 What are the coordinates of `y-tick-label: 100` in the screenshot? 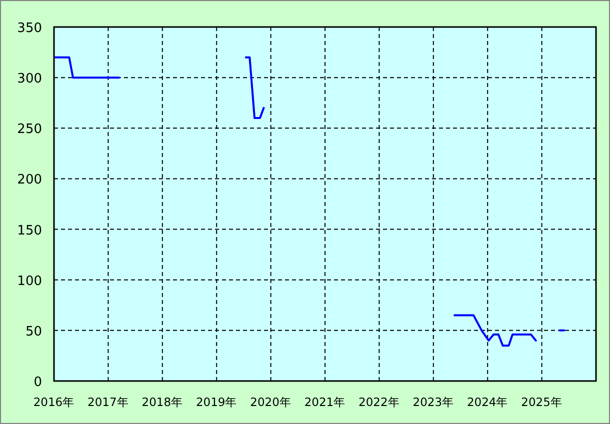 It's located at (29, 281).